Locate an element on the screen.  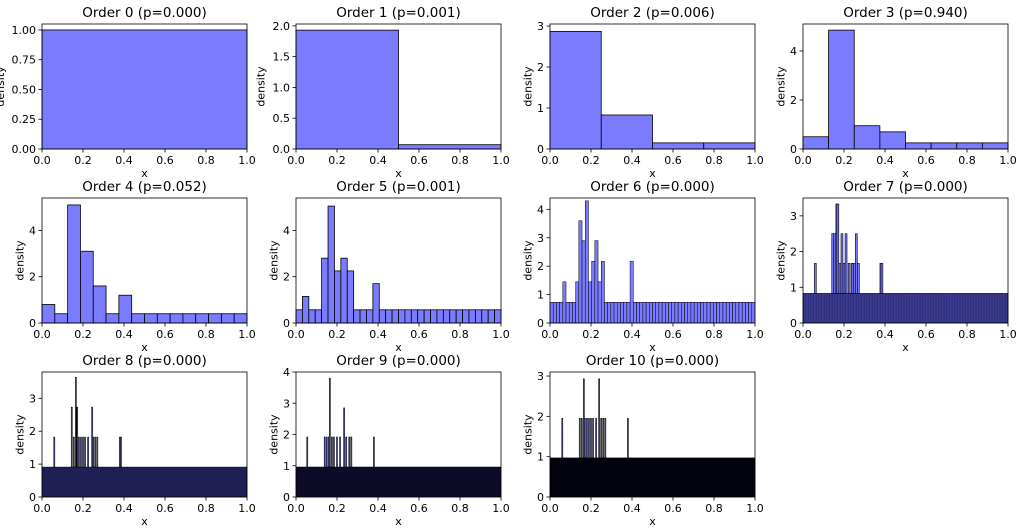
y-tick-label: 1.00 is located at coordinates (24, 30).